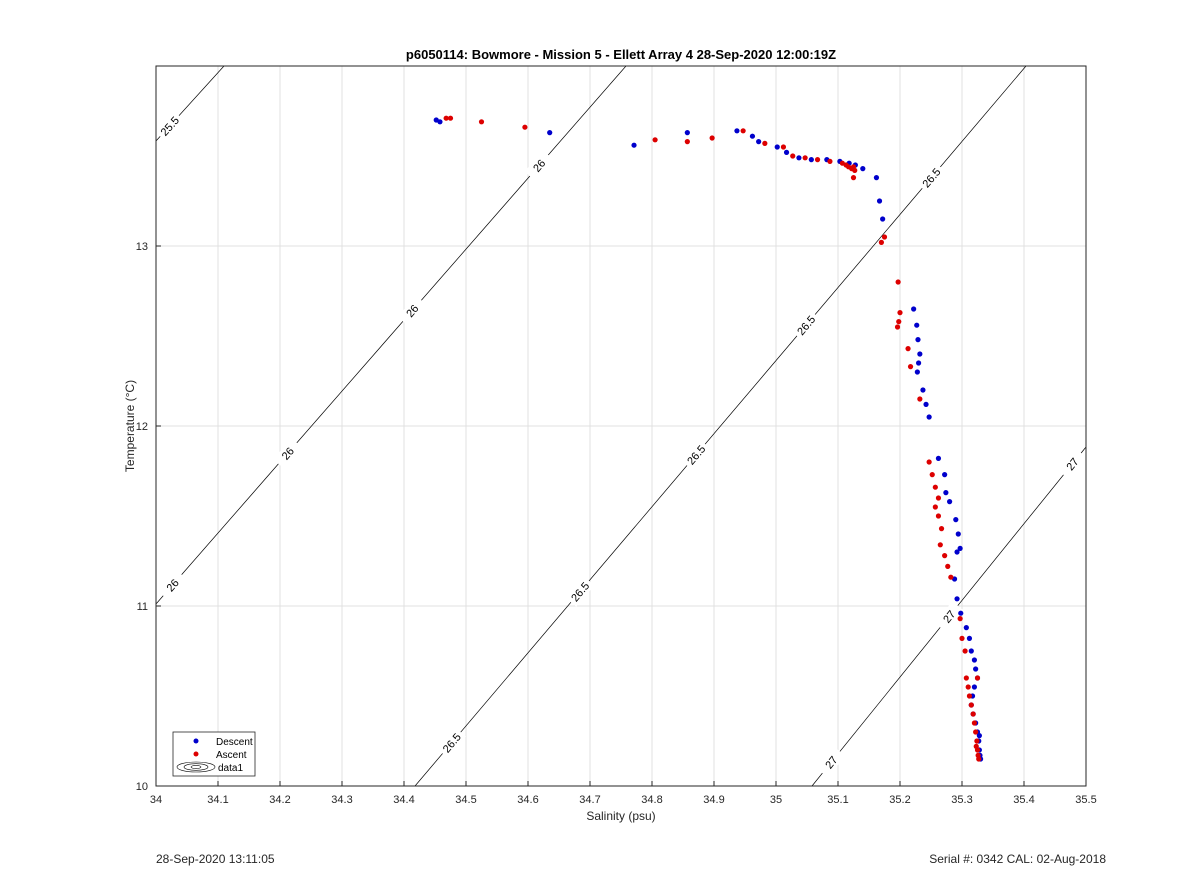 The width and height of the screenshot is (1200, 885). Describe the element at coordinates (527, 800) in the screenshot. I see `x-tick-label: 34.6` at that location.